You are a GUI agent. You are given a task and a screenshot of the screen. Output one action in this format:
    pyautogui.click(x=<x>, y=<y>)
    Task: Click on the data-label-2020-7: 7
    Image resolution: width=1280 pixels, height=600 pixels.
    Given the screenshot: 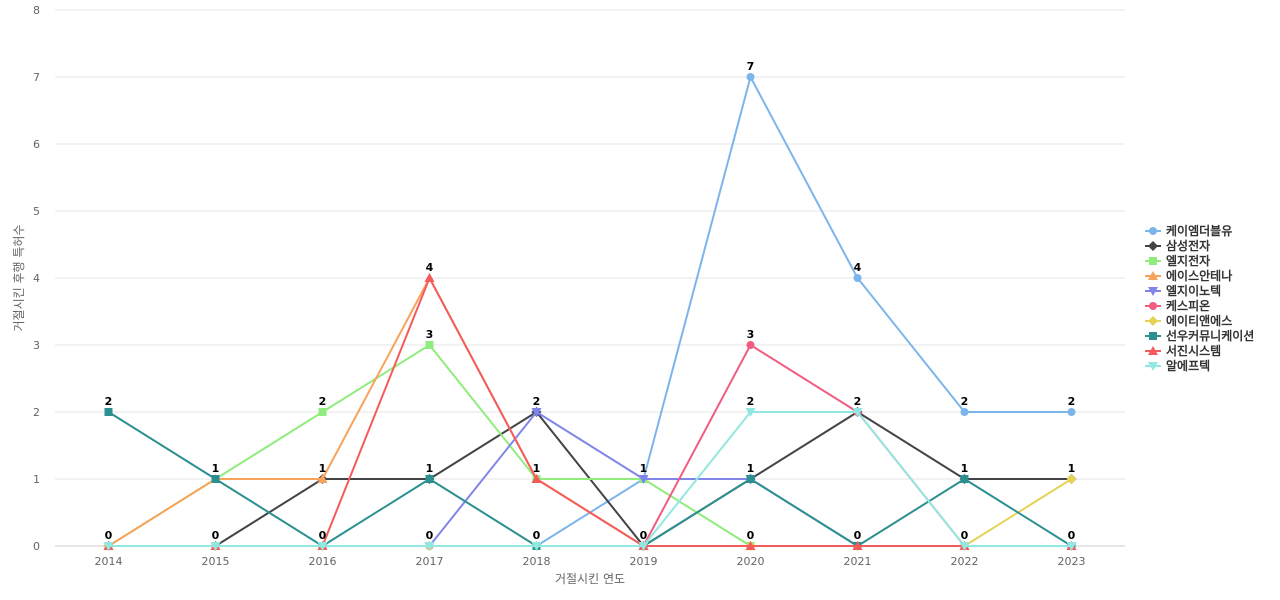 What is the action you would take?
    pyautogui.click(x=751, y=66)
    